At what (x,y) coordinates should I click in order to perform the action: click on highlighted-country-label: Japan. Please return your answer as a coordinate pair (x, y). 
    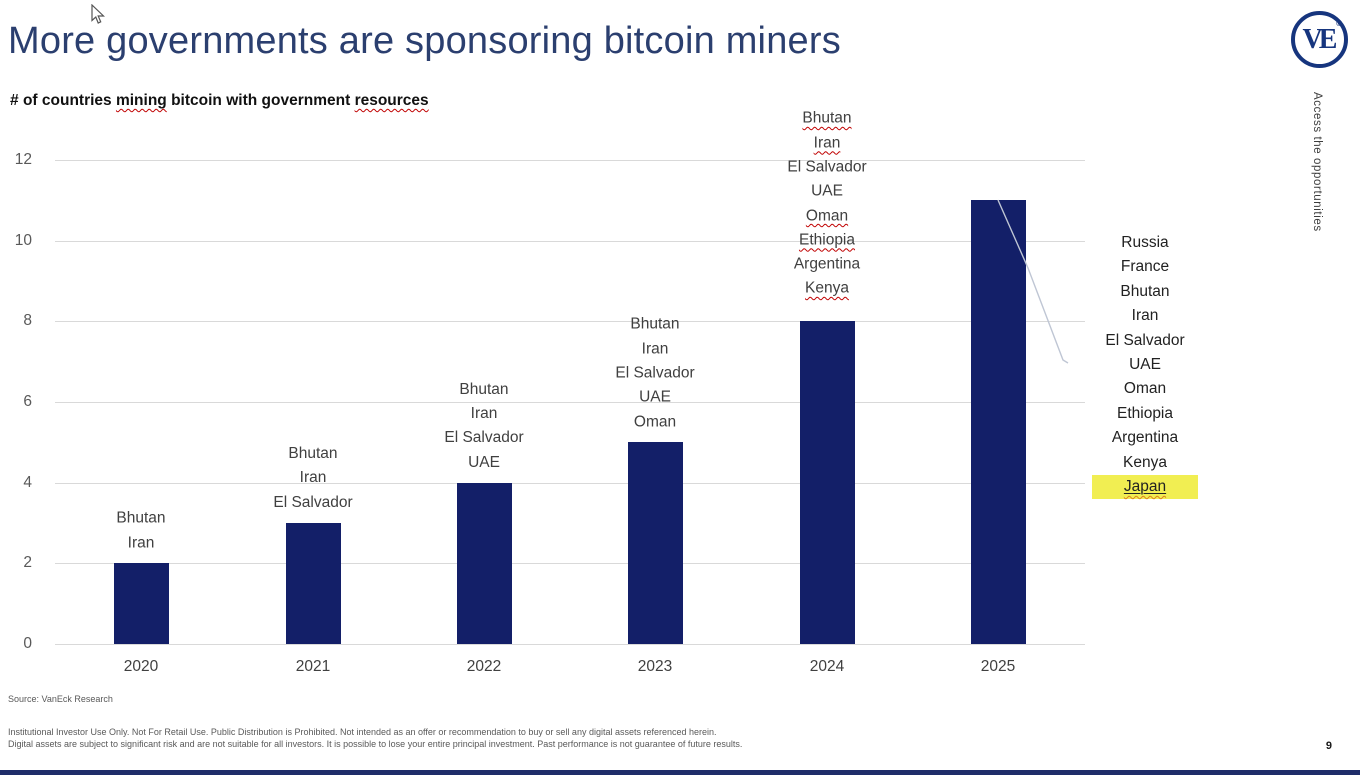
    Looking at the image, I should click on (1145, 487).